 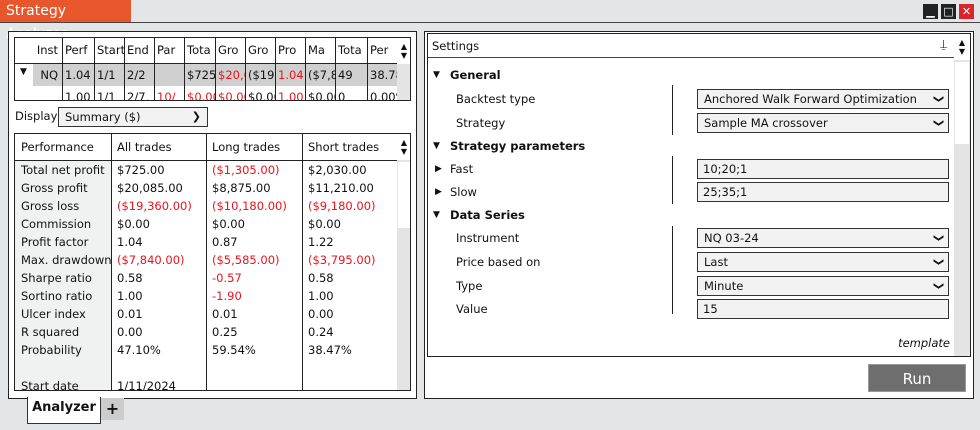 What do you see at coordinates (383, 95) in the screenshot?
I see `grid-cell: 0.00%` at bounding box center [383, 95].